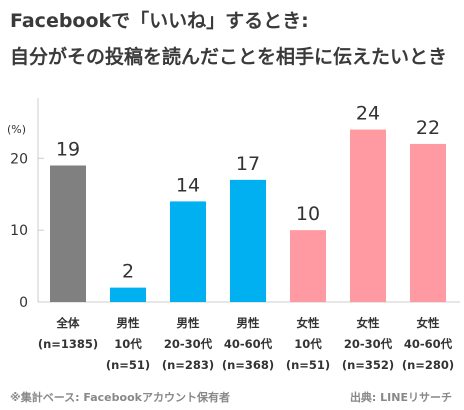  What do you see at coordinates (308, 214) in the screenshot?
I see `data-label: 10` at bounding box center [308, 214].